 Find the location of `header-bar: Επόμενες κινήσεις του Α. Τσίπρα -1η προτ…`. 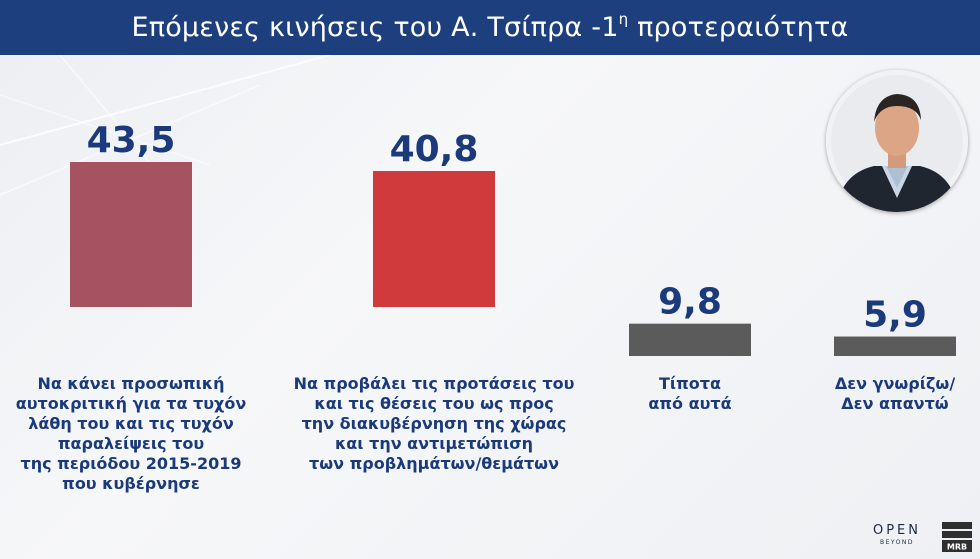

header-bar: Επόμενες κινήσεις του Α. Τσίπρα -1η προτ… is located at coordinates (490, 27).